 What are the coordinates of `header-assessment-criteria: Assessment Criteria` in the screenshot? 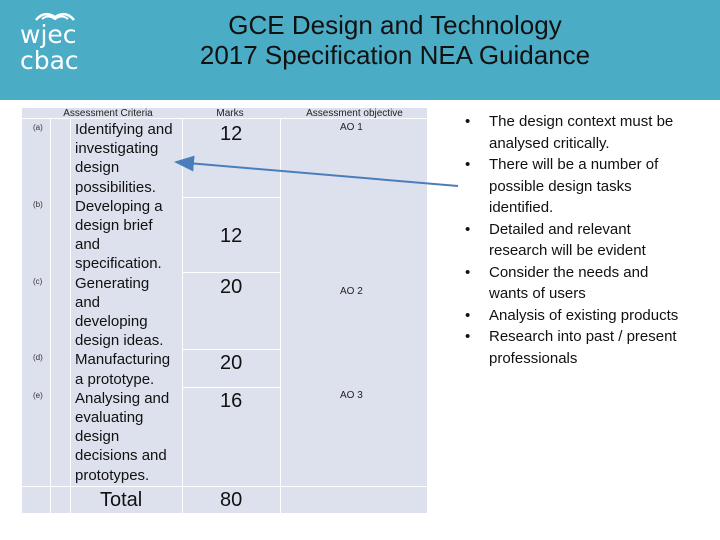 It's located at (108, 113).